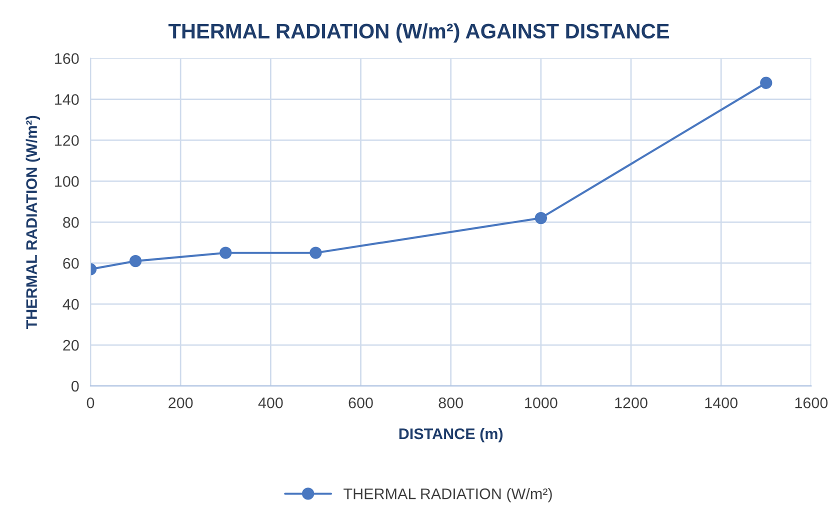  Describe the element at coordinates (71, 263) in the screenshot. I see `y-tick-label: 60` at that location.